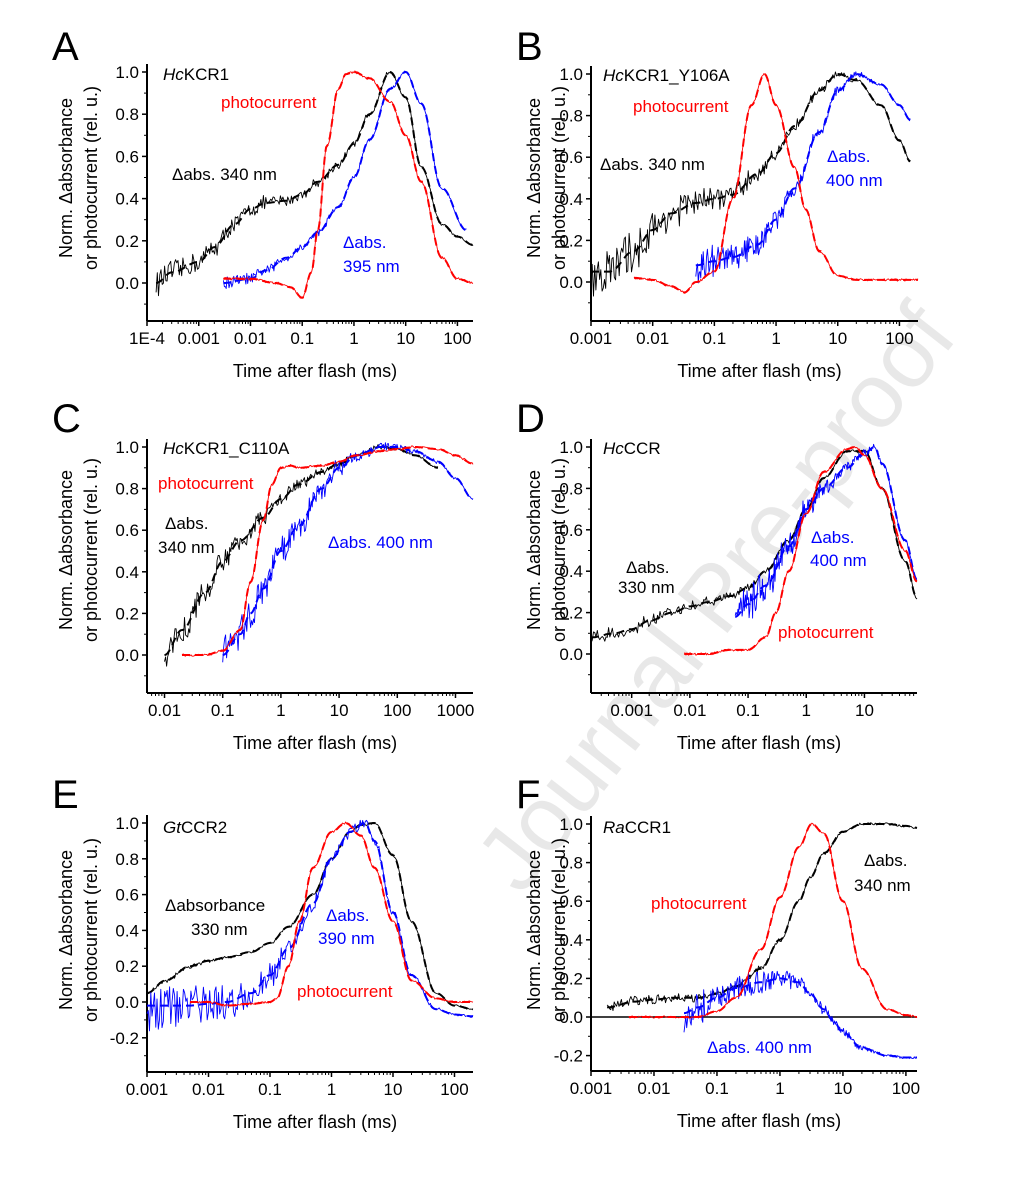 Image resolution: width=1020 pixels, height=1180 pixels. What do you see at coordinates (66, 419) in the screenshot?
I see `panel-letter-c: C` at bounding box center [66, 419].